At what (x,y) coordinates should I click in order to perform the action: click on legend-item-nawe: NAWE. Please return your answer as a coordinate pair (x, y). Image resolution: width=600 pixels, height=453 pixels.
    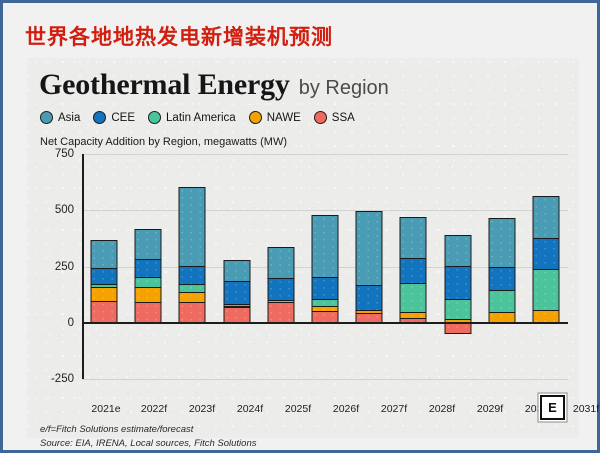
    Looking at the image, I should click on (274, 117).